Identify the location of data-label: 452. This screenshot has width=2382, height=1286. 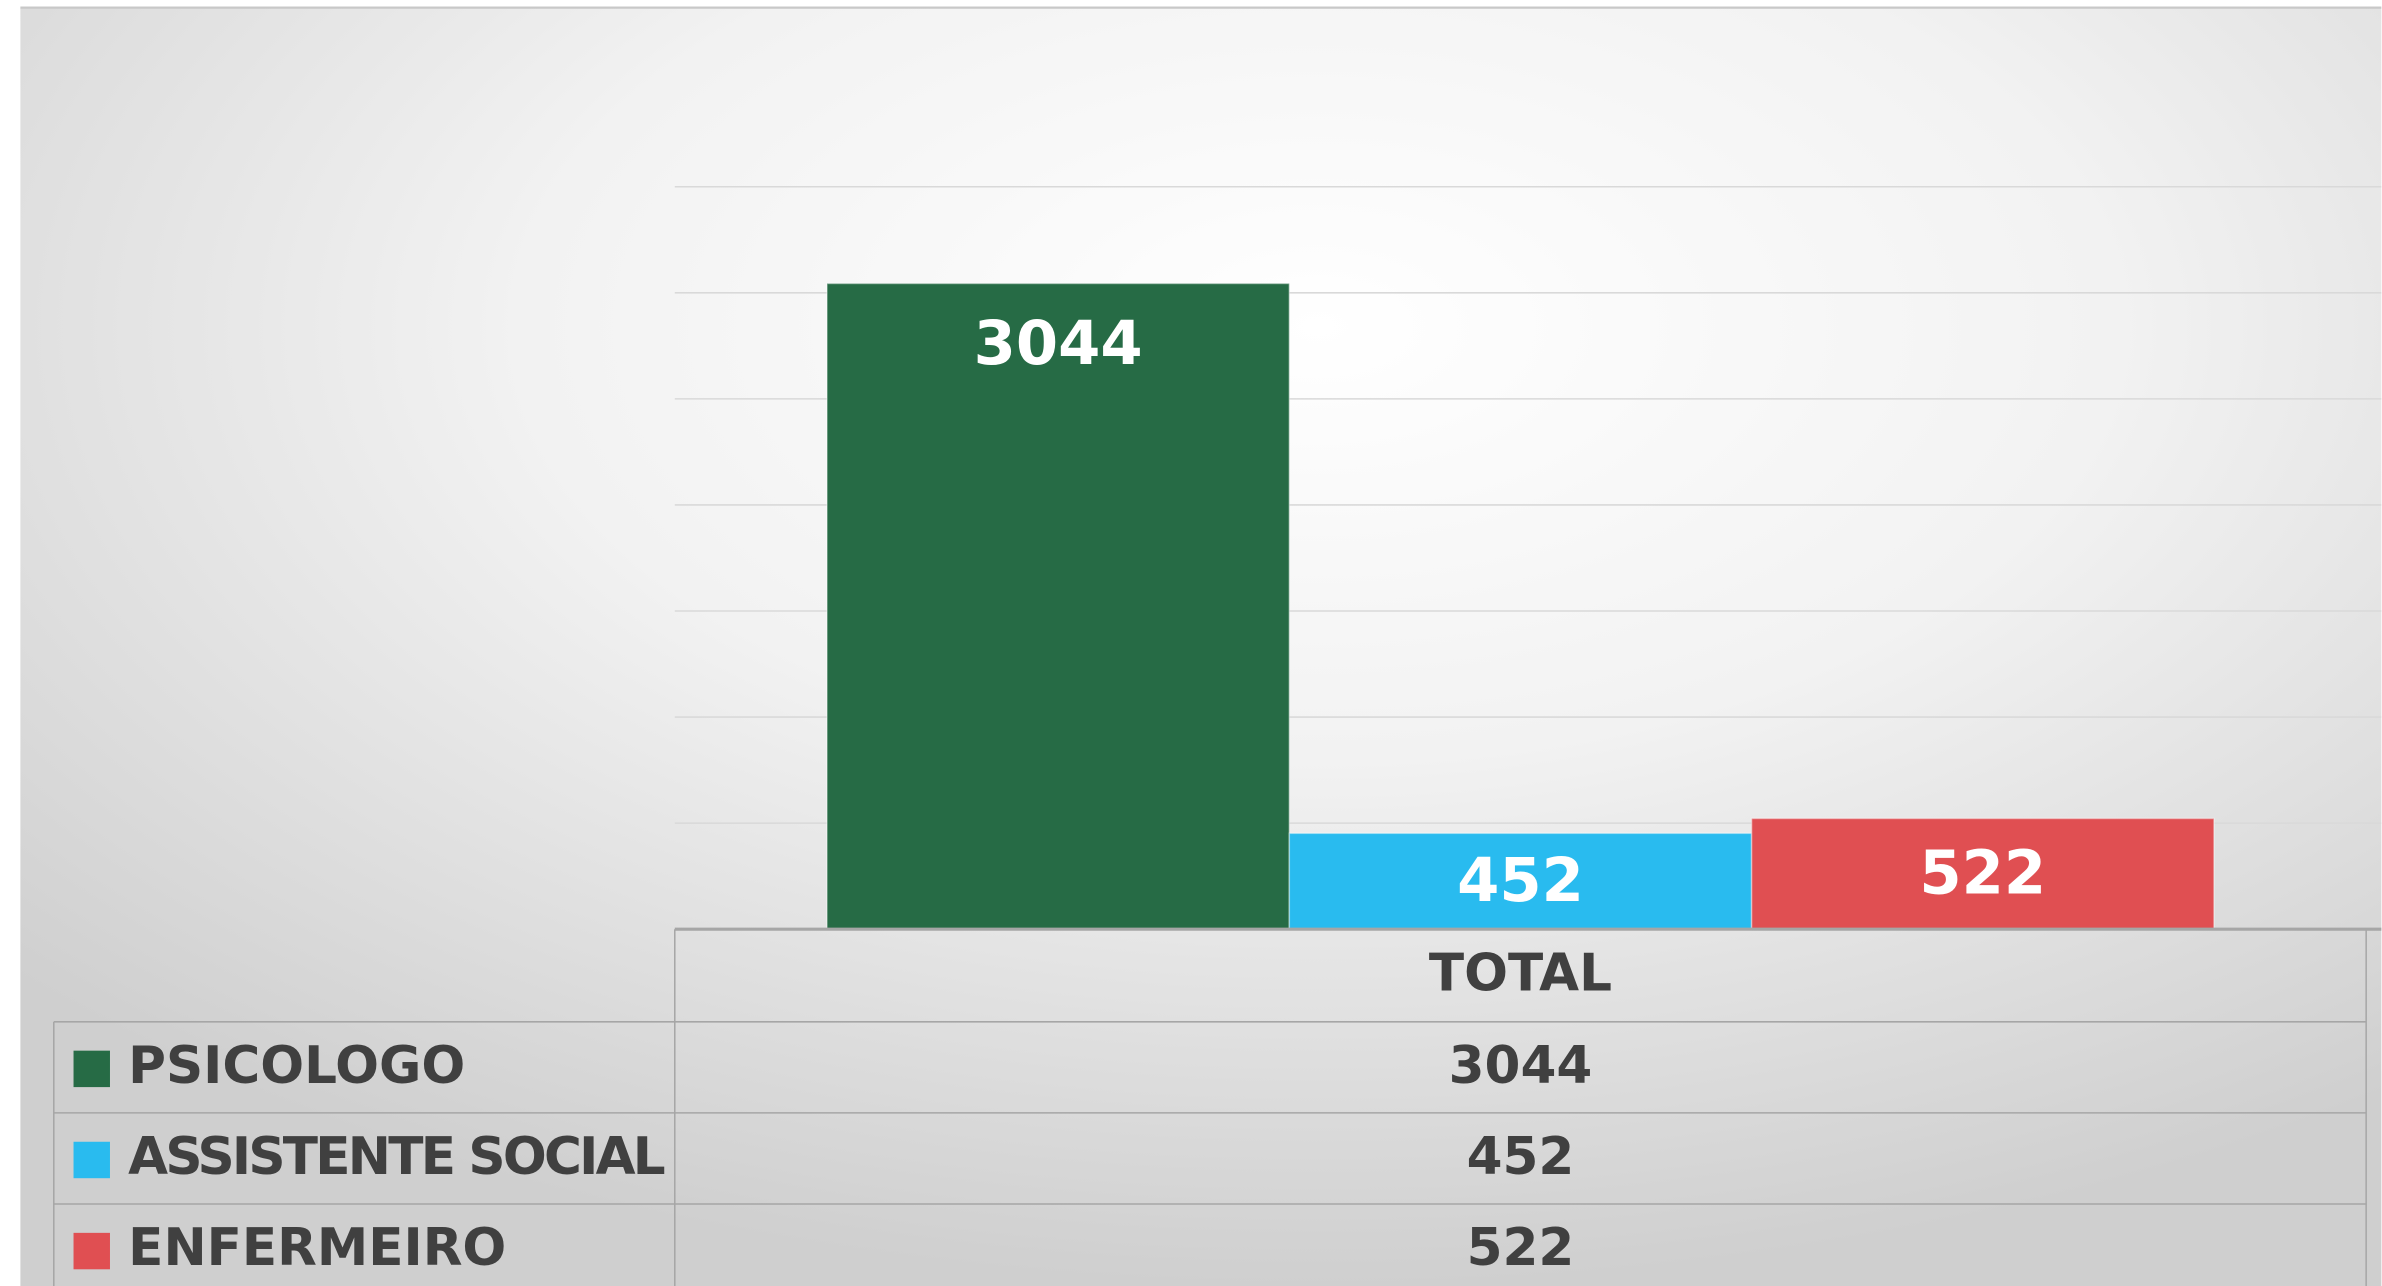
(1520, 881).